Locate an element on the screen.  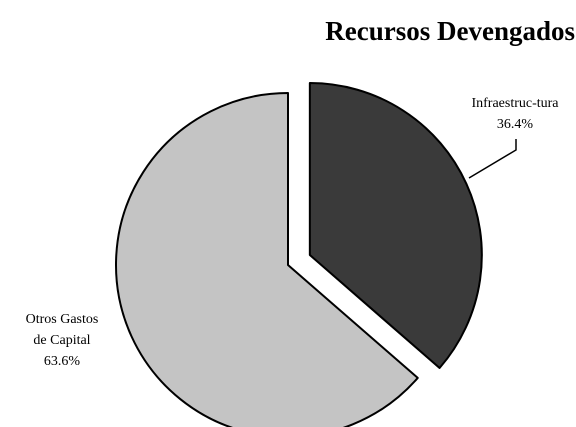
leader-lines is located at coordinates (492, 159).